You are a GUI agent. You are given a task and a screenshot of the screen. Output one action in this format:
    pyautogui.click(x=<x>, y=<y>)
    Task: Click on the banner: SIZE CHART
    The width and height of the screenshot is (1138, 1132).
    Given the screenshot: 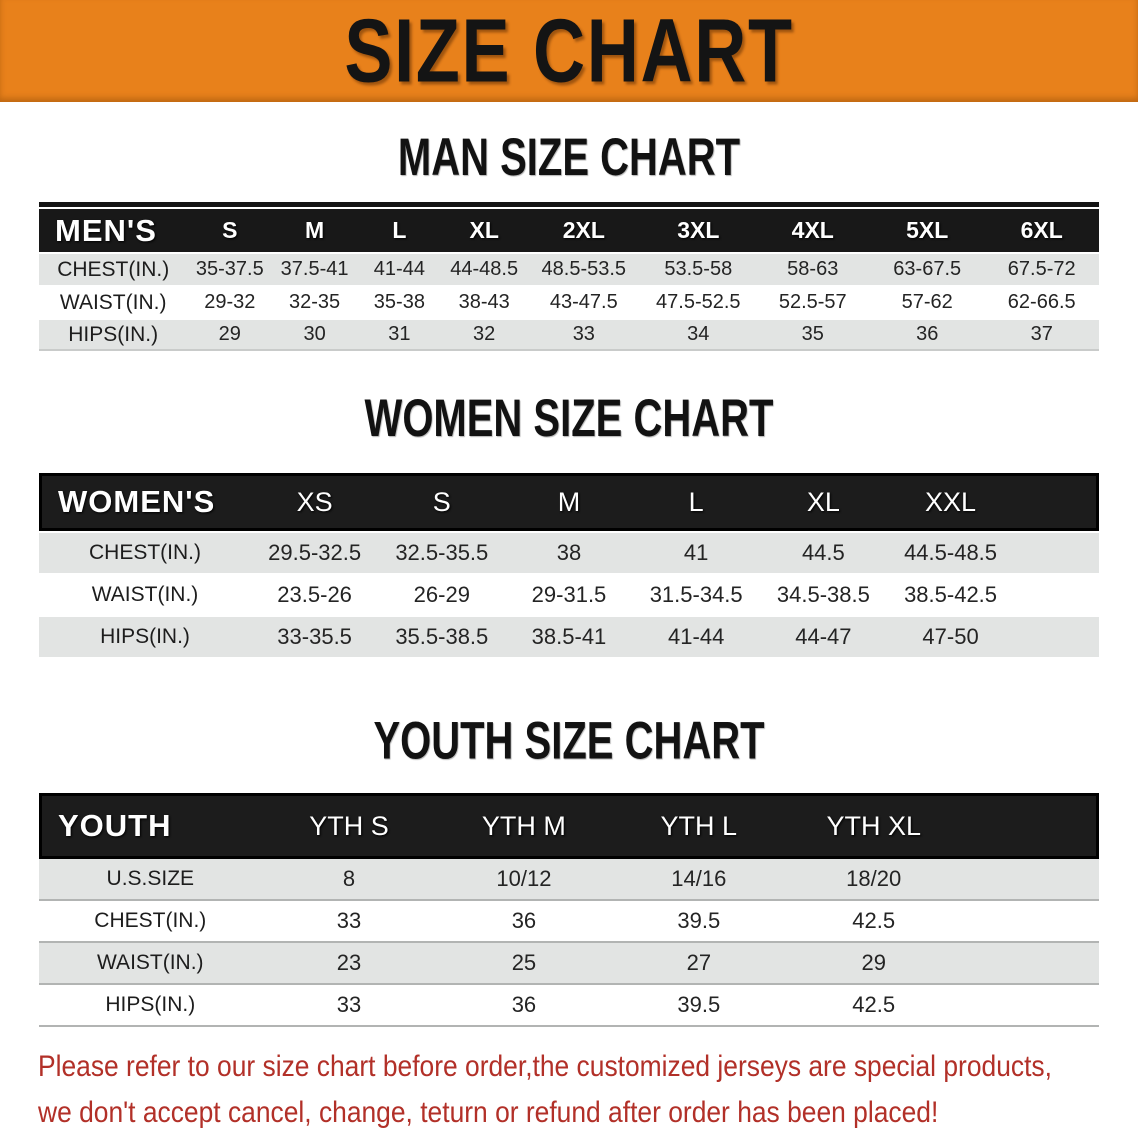 What is the action you would take?
    pyautogui.click(x=569, y=51)
    